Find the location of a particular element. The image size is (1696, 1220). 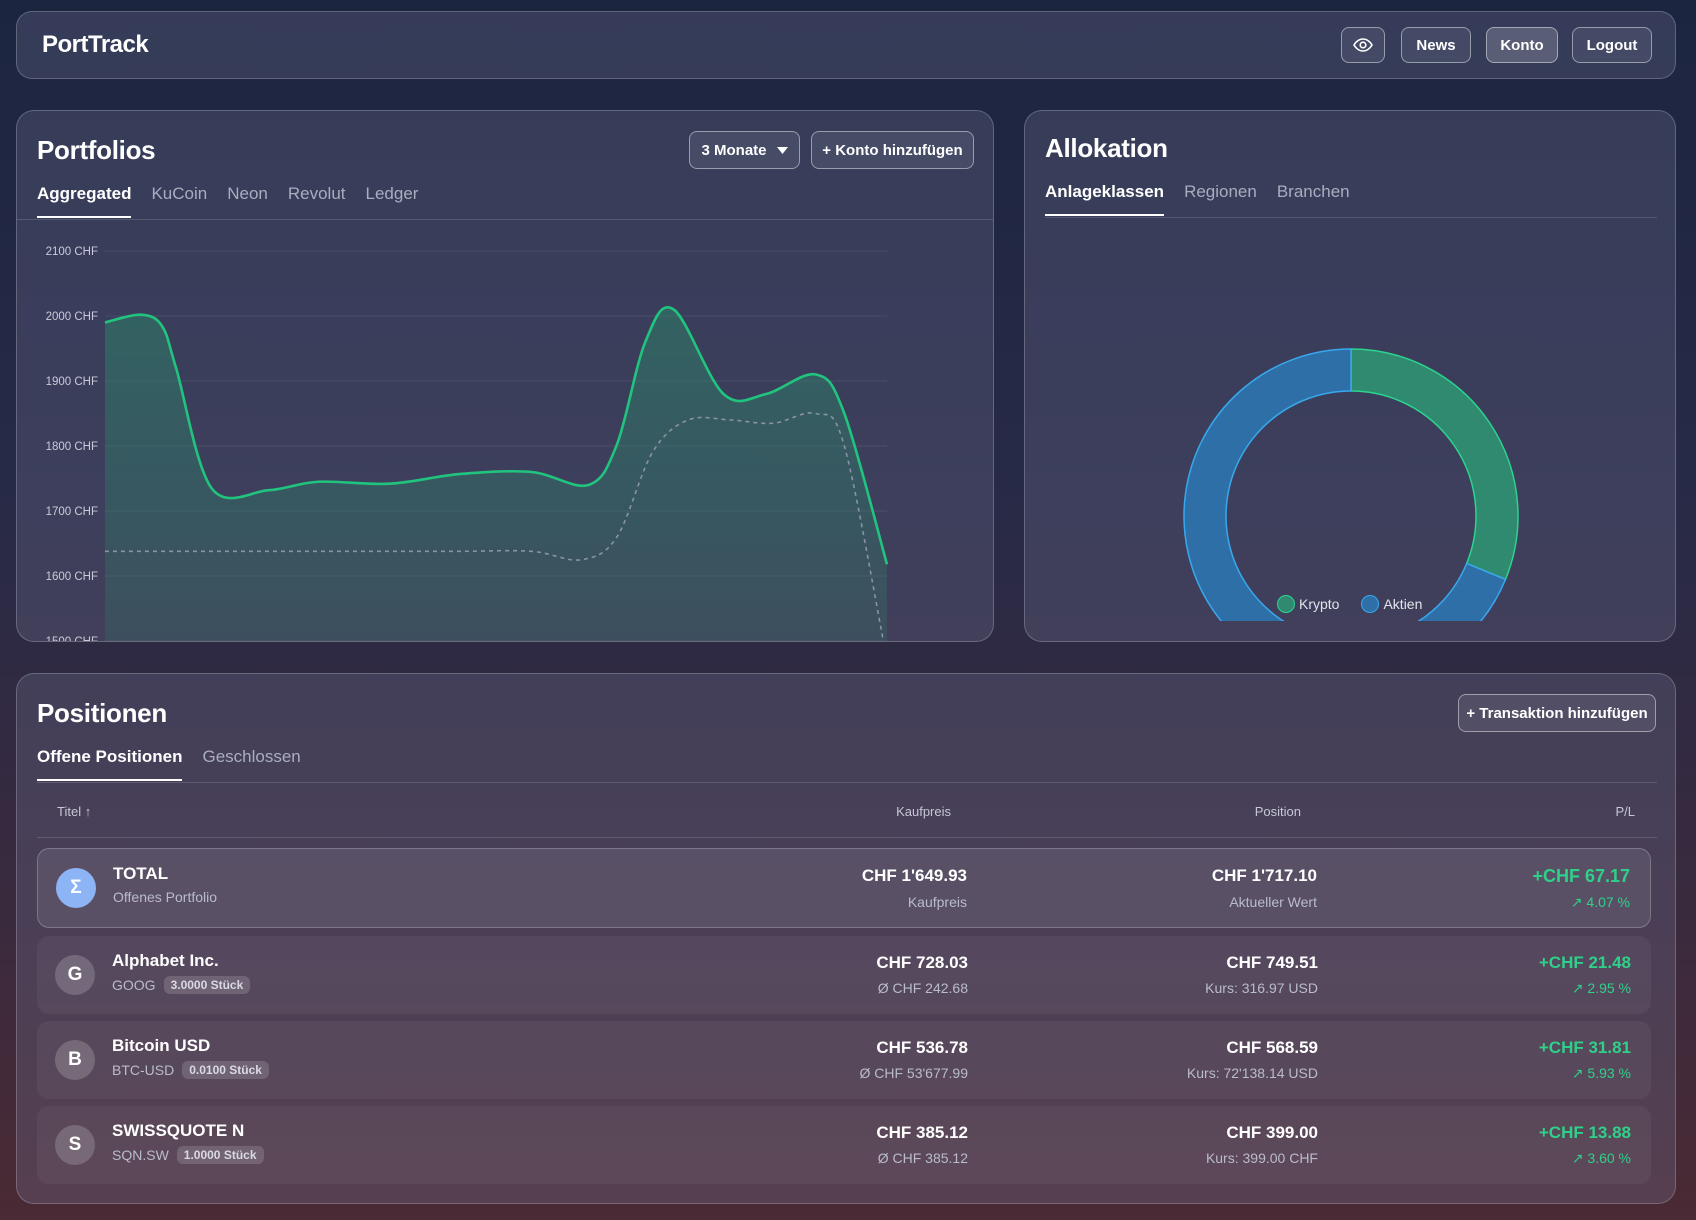

donut-slice-krypto is located at coordinates (1434, 464).